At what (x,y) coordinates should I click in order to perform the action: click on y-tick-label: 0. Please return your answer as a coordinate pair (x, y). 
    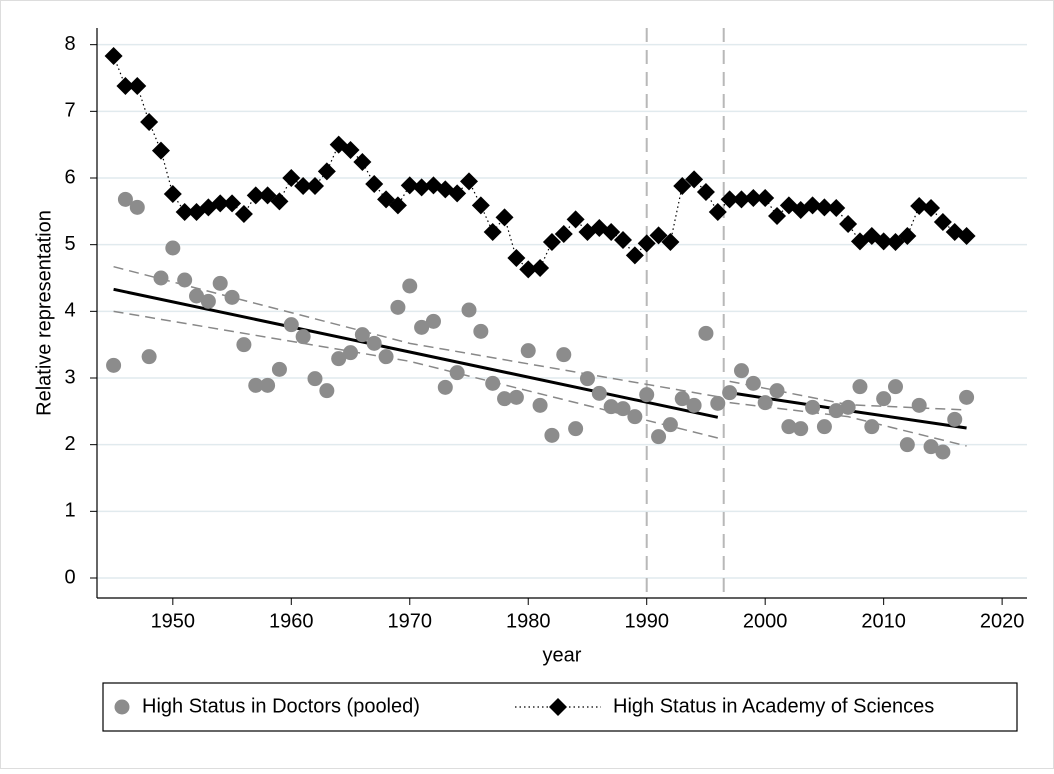
    Looking at the image, I should click on (69, 577).